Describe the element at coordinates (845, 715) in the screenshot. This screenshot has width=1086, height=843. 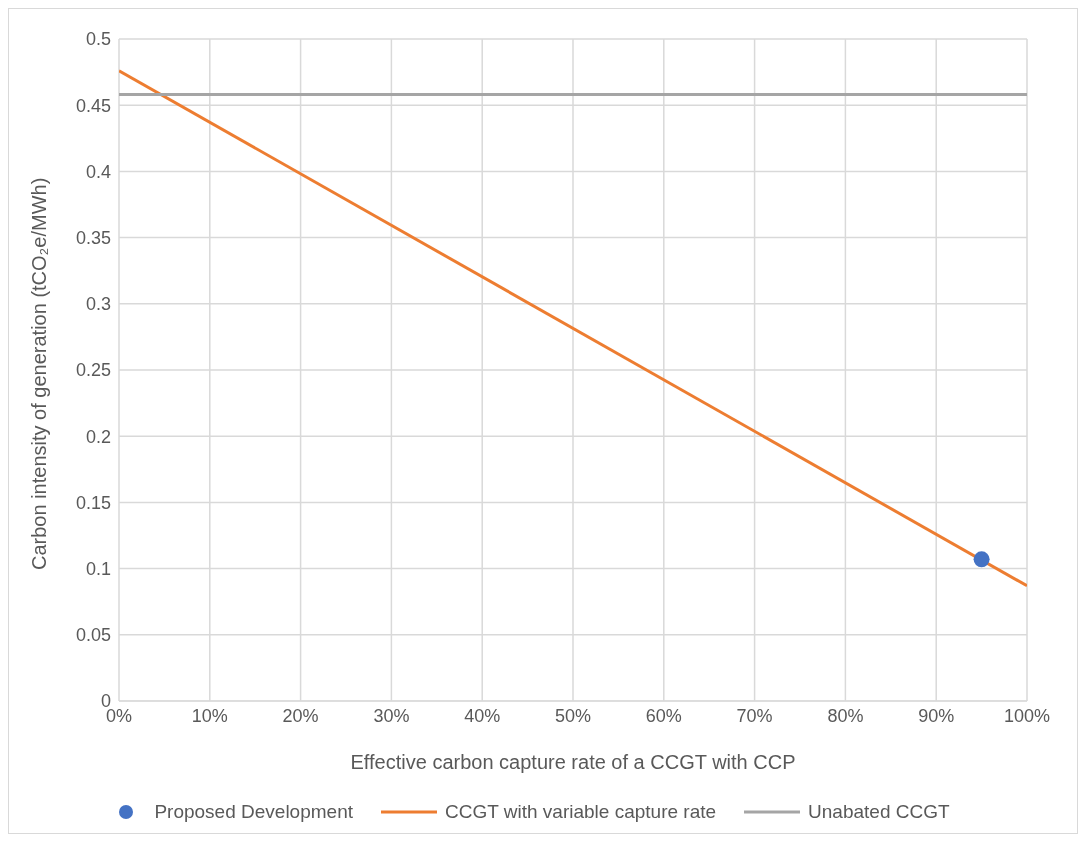
I see `x-tick-label: 80%` at that location.